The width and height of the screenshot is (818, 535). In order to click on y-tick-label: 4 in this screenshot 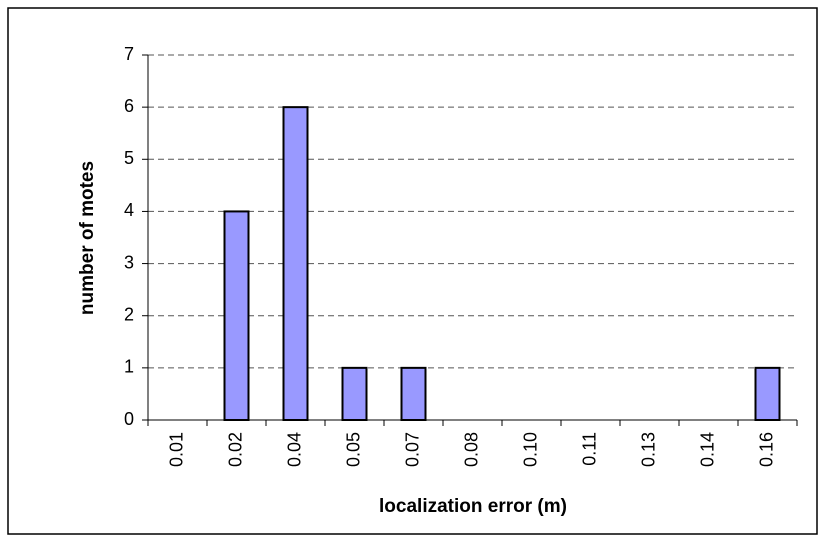, I will do `click(129, 210)`.